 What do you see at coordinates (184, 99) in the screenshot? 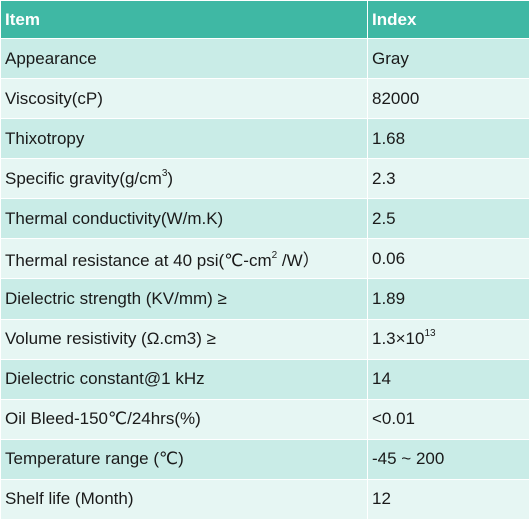
I see `row-item: Viscosity(cP)` at bounding box center [184, 99].